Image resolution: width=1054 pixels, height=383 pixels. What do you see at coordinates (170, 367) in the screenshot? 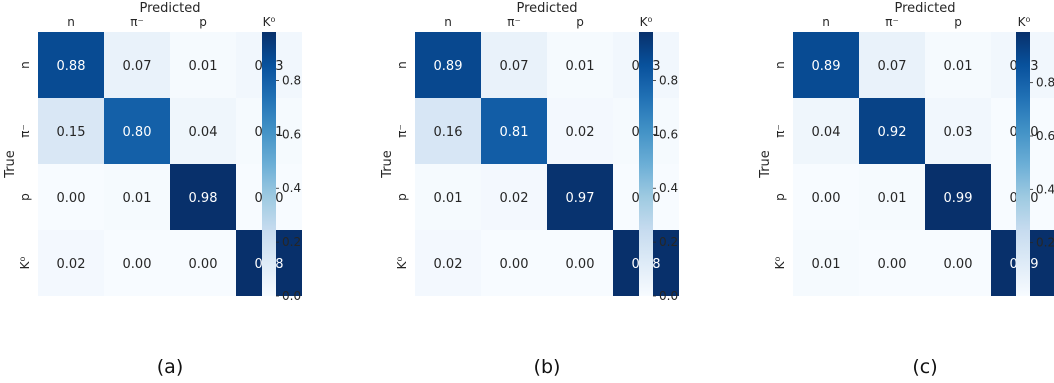
I see `panel-caption: (a)` at bounding box center [170, 367].